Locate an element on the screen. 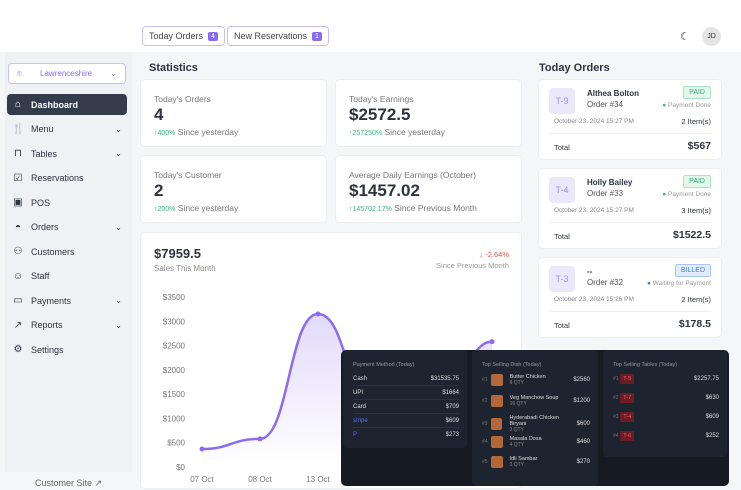 The height and width of the screenshot is (490, 741). sidebar-item-orders: ◓ Orders ⌄ is located at coordinates (67, 227).